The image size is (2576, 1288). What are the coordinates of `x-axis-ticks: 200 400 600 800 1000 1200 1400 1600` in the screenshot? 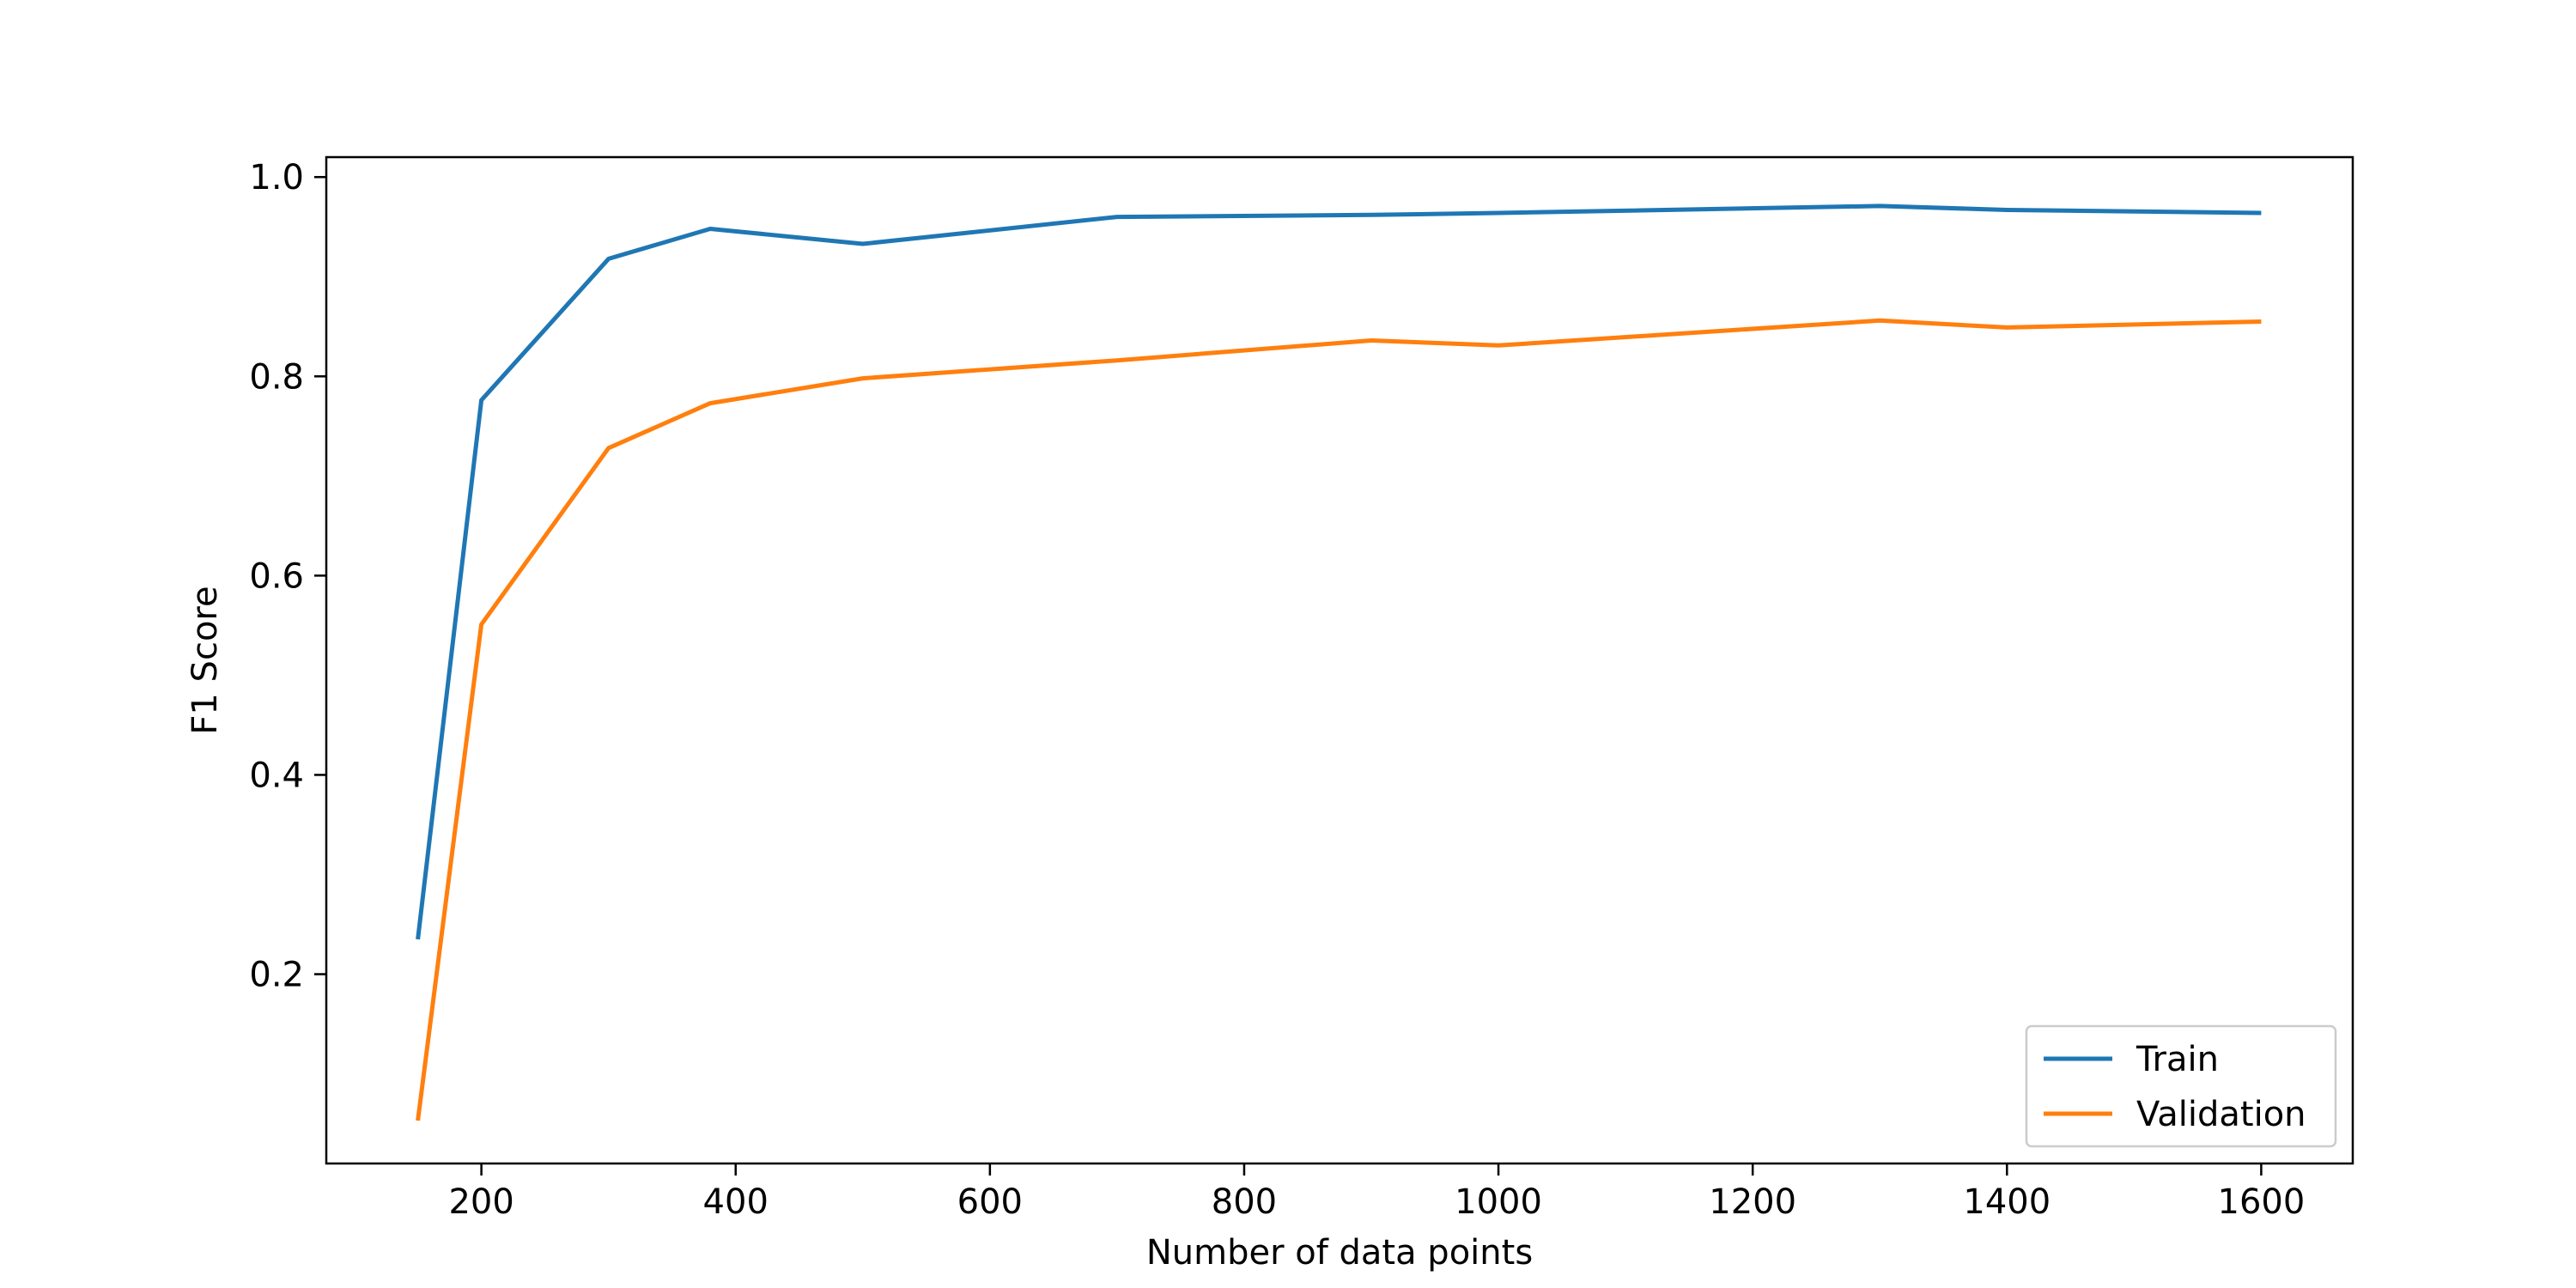 It's located at (1376, 1192).